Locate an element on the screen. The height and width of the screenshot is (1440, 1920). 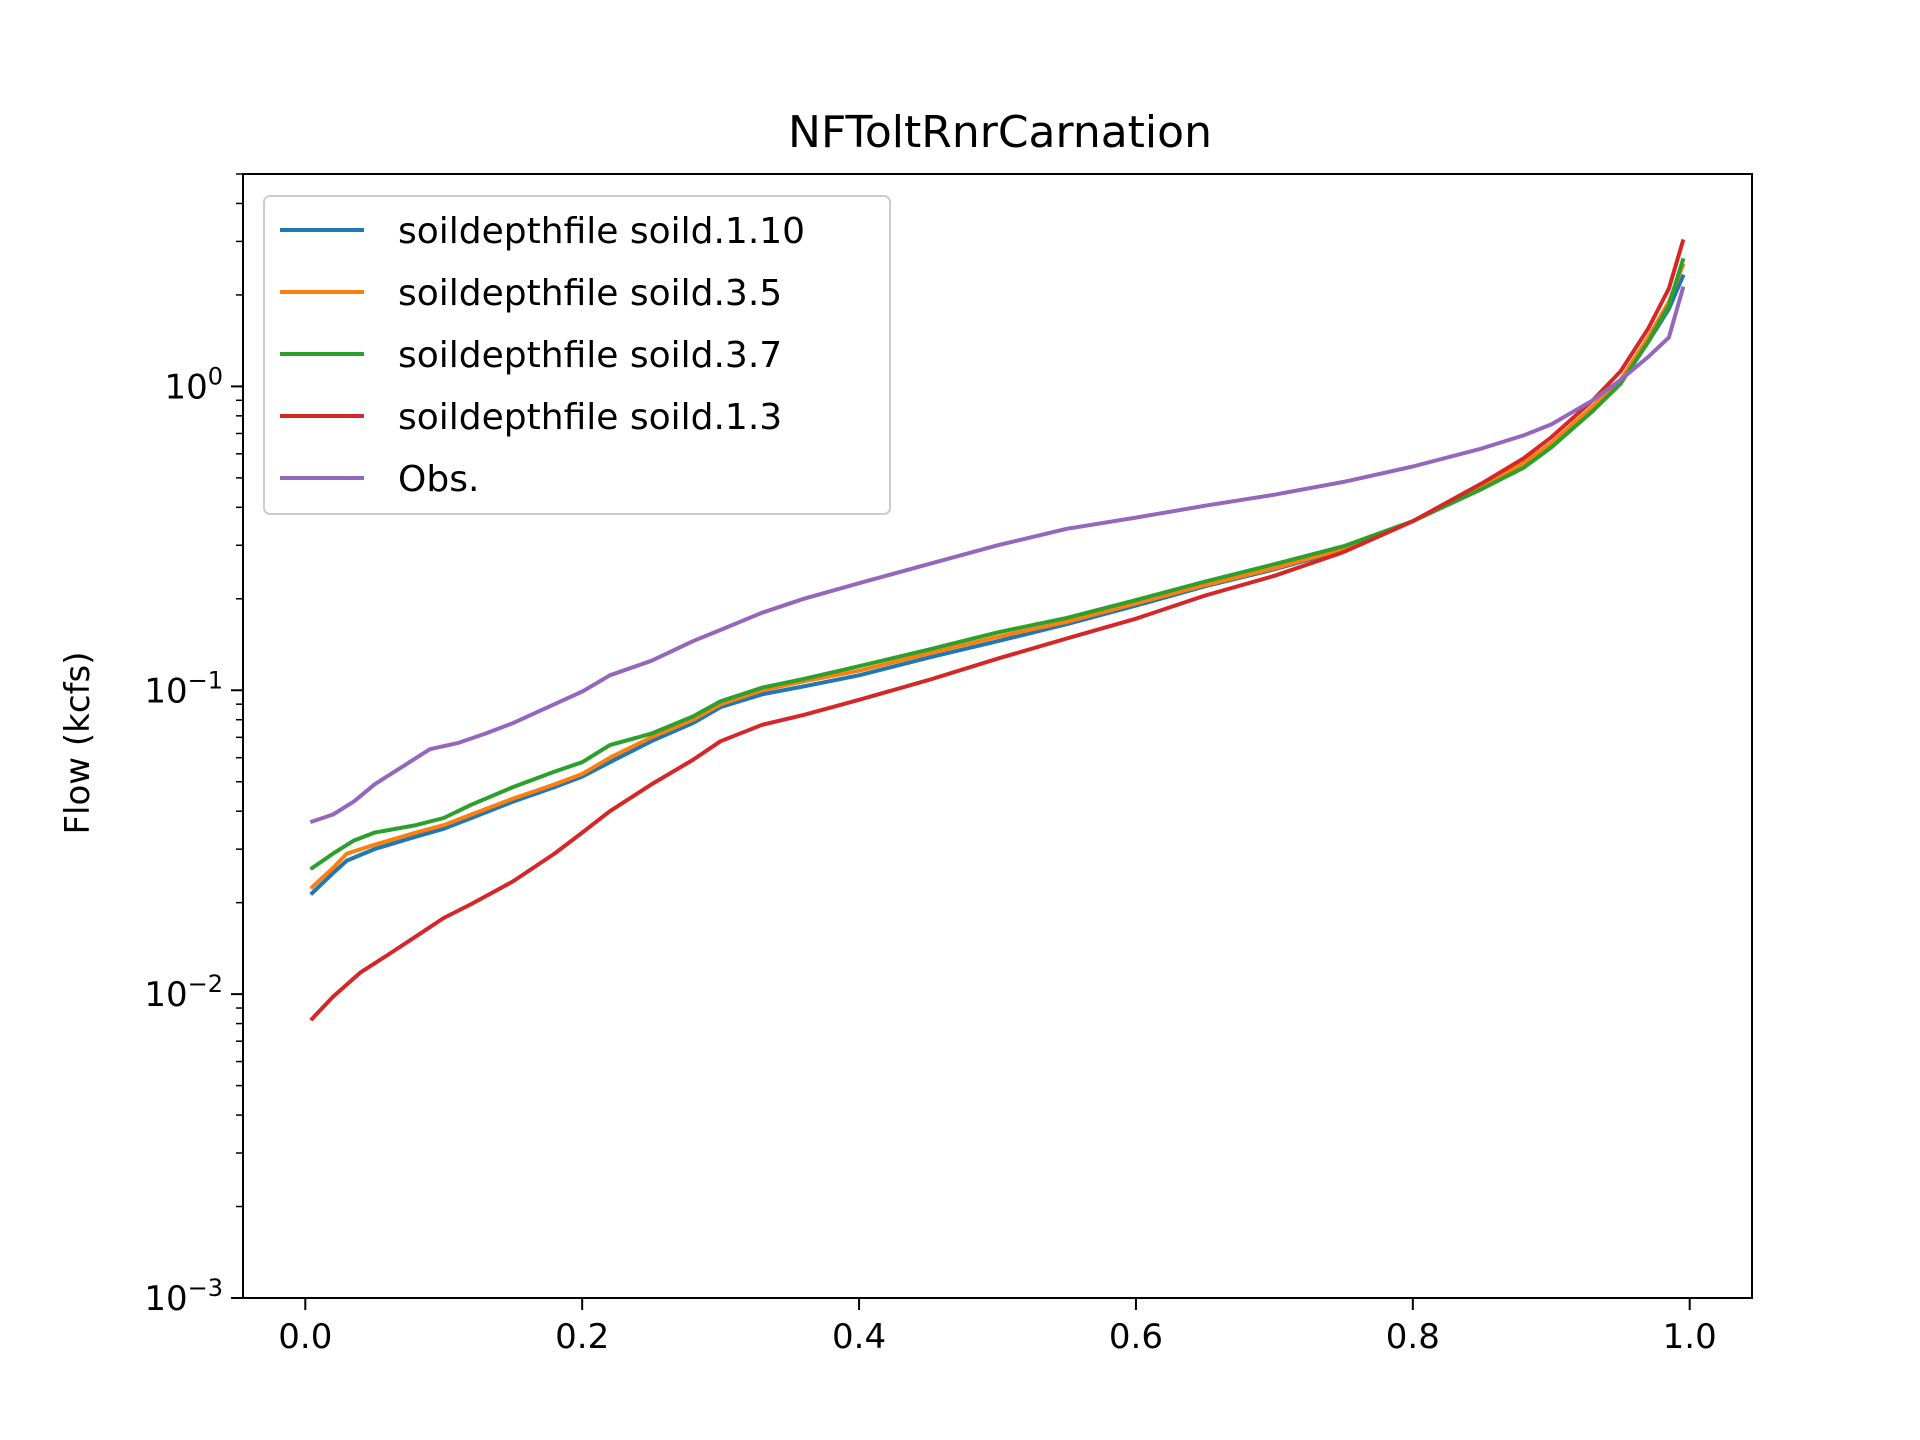
y-tick-label-1: 10⁻² is located at coordinates (183, 992).